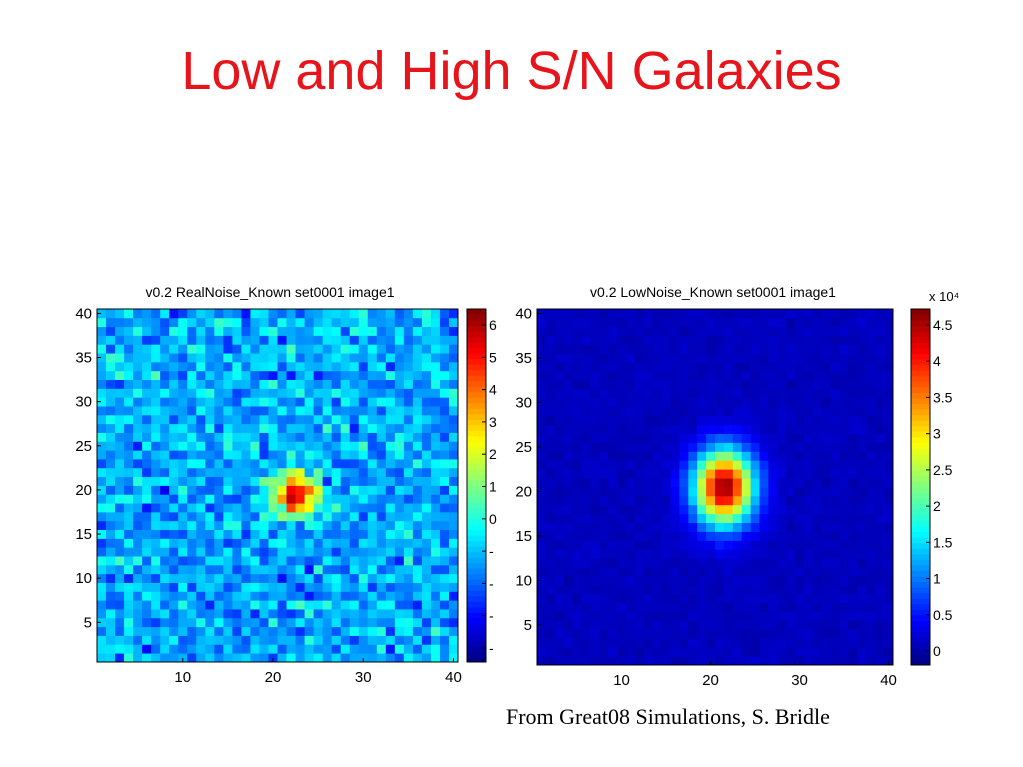 The height and width of the screenshot is (767, 1023). I want to click on colorbar-tick-label: 2.5, so click(943, 470).